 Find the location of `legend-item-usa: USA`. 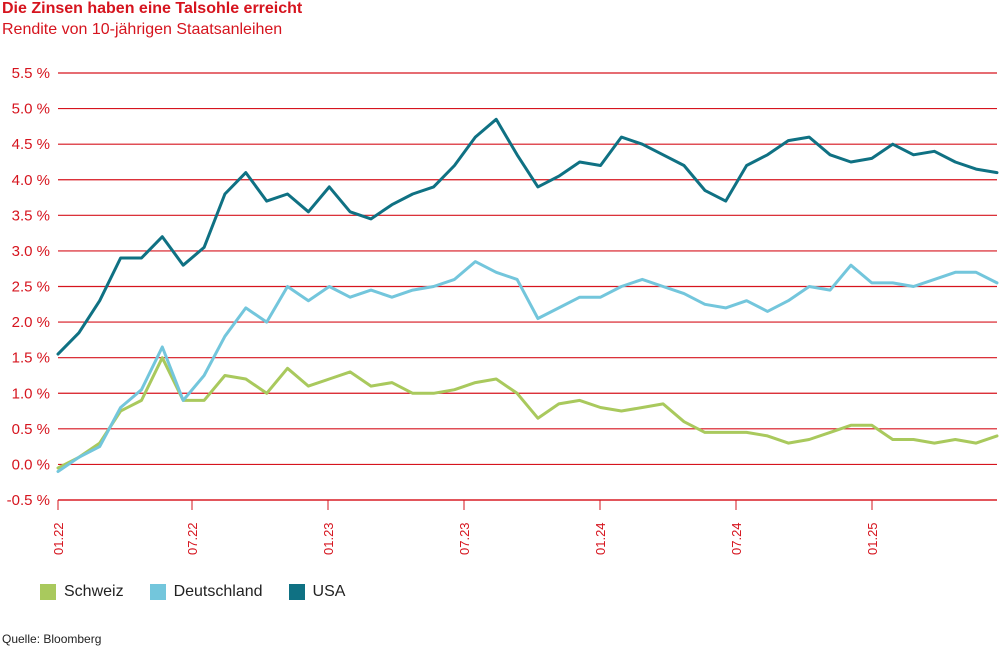

legend-item-usa: USA is located at coordinates (317, 592).